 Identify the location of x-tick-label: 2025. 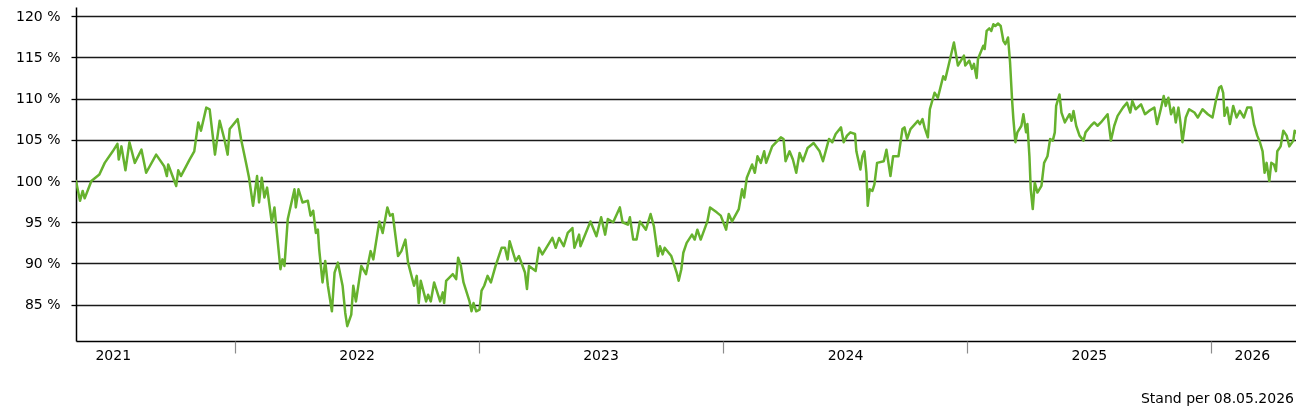
(1089, 354).